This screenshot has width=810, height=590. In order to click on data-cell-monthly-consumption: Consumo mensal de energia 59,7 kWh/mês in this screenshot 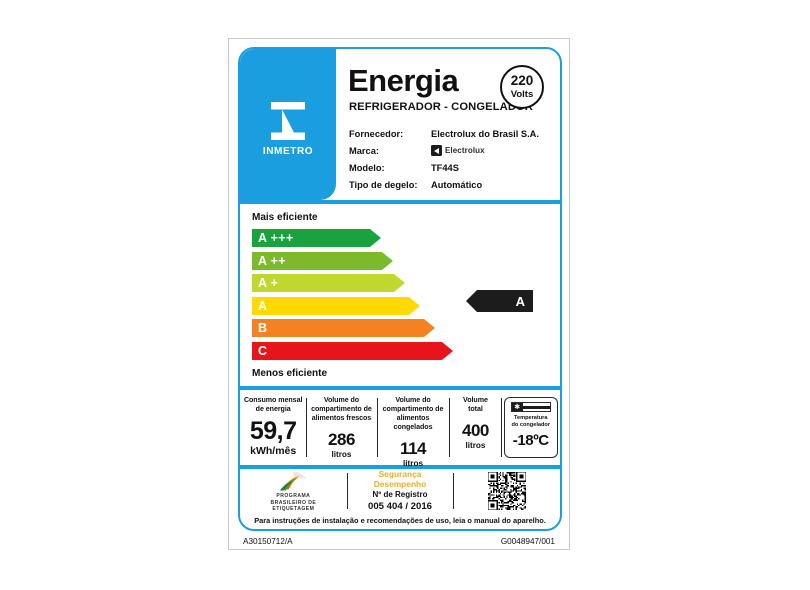, I will do `click(273, 427)`.